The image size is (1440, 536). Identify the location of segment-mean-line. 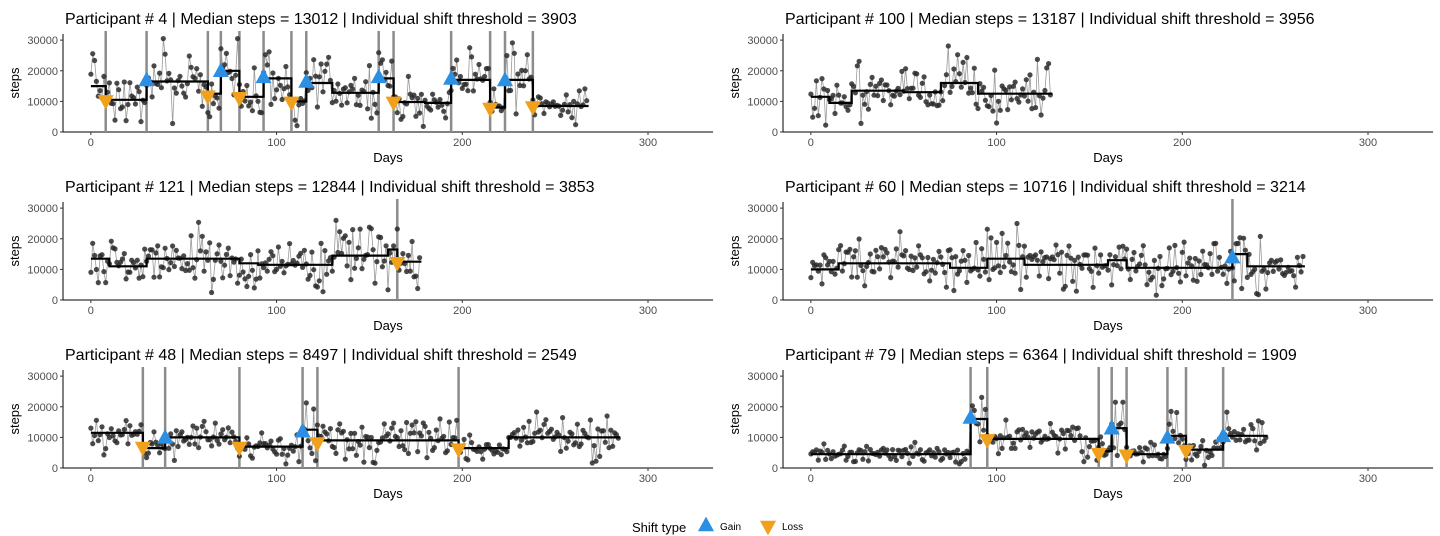
(355, 439).